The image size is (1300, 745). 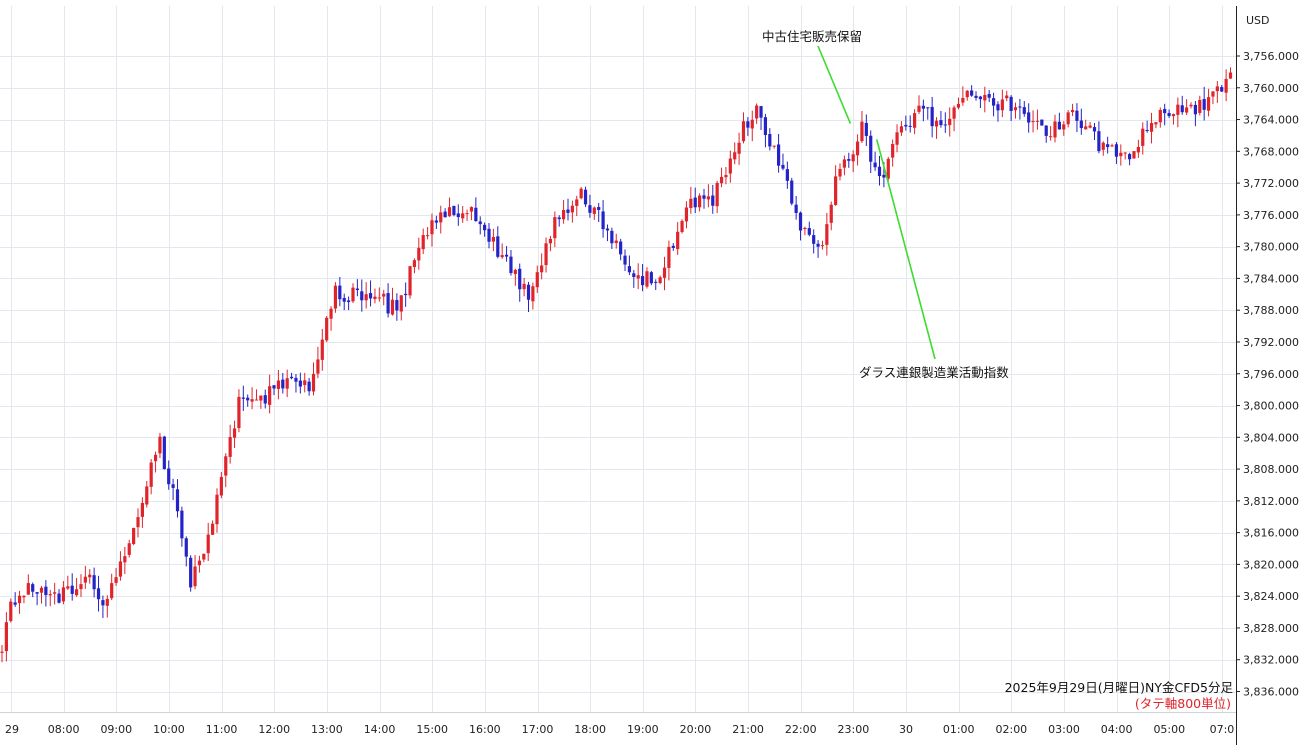 What do you see at coordinates (1011, 729) in the screenshot?
I see `time-tick-label: 02:00` at bounding box center [1011, 729].